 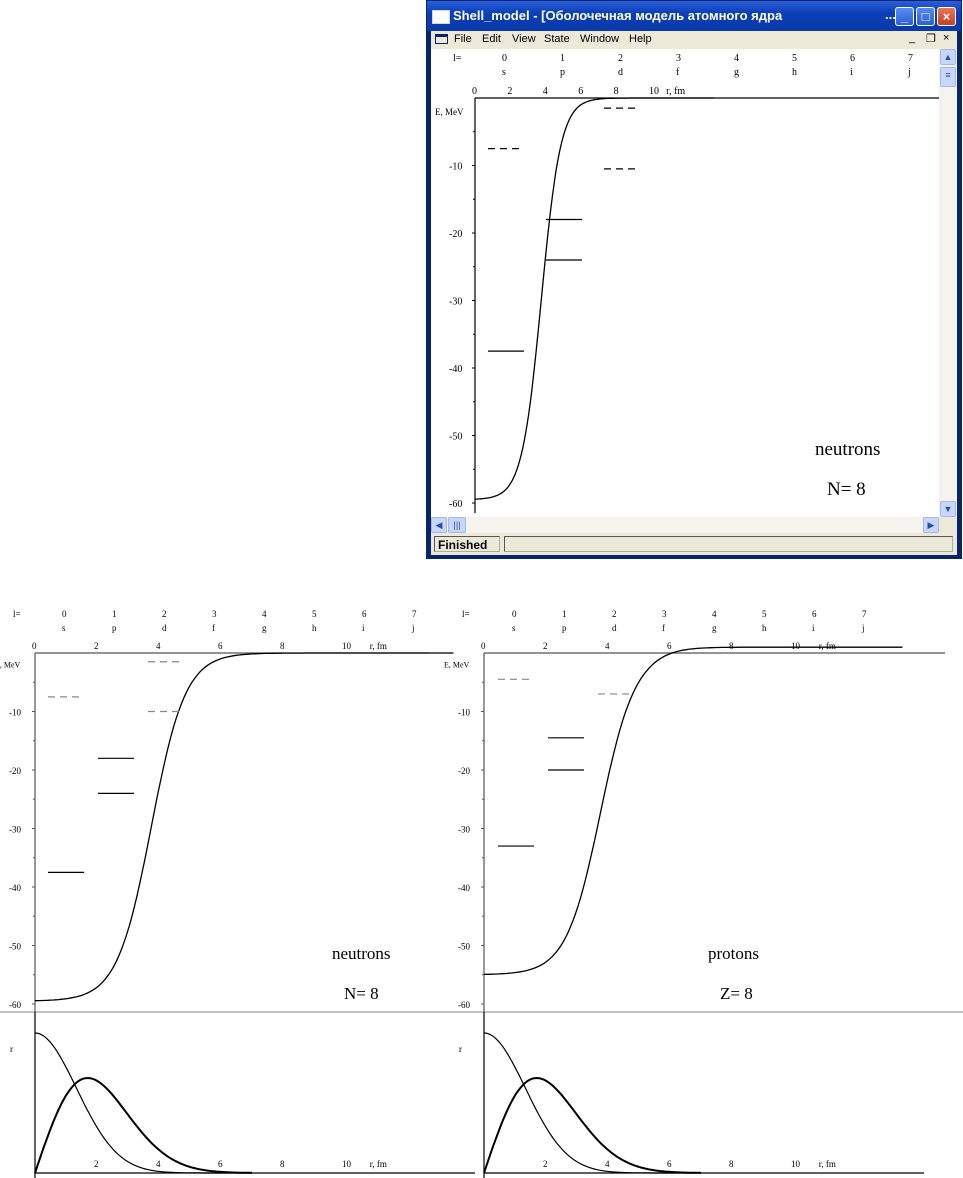 What do you see at coordinates (34, 646) in the screenshot?
I see `left-r-tick-label: 0` at bounding box center [34, 646].